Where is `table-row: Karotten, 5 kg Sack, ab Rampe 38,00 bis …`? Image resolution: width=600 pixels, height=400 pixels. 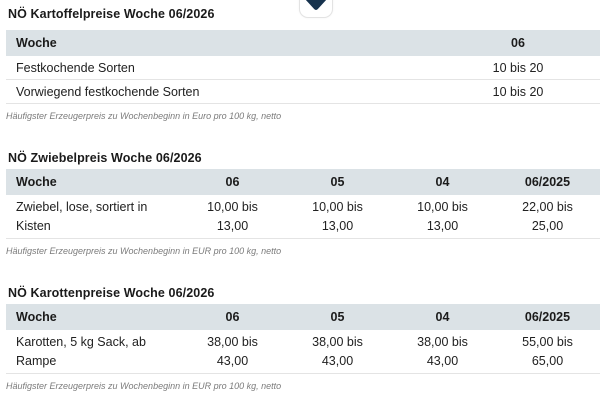
table-row: Karotten, 5 kg Sack, ab Rampe 38,00 bis … is located at coordinates (303, 352).